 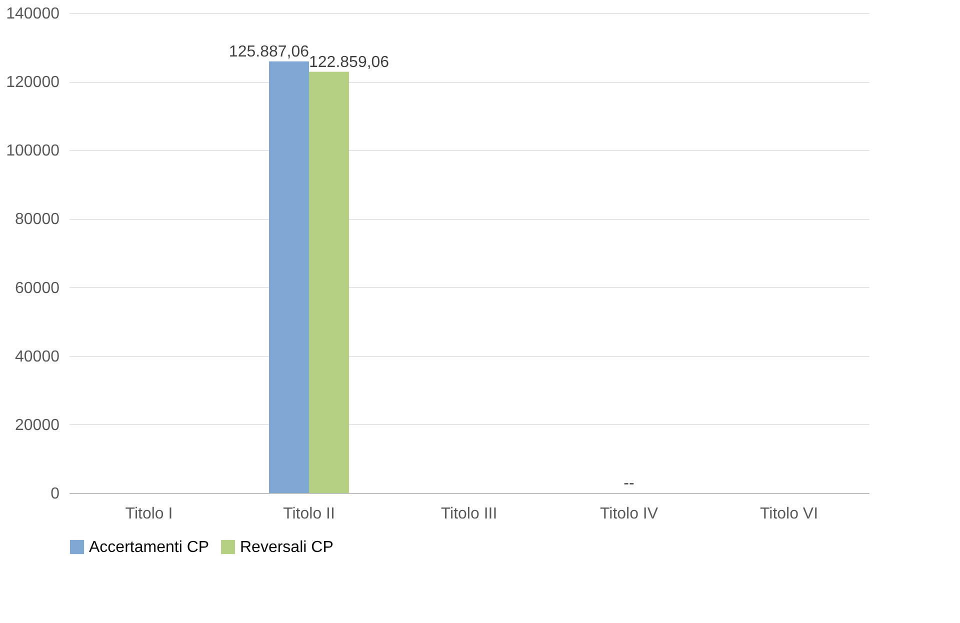 What do you see at coordinates (37, 219) in the screenshot?
I see `y-tick-label: 80000` at bounding box center [37, 219].